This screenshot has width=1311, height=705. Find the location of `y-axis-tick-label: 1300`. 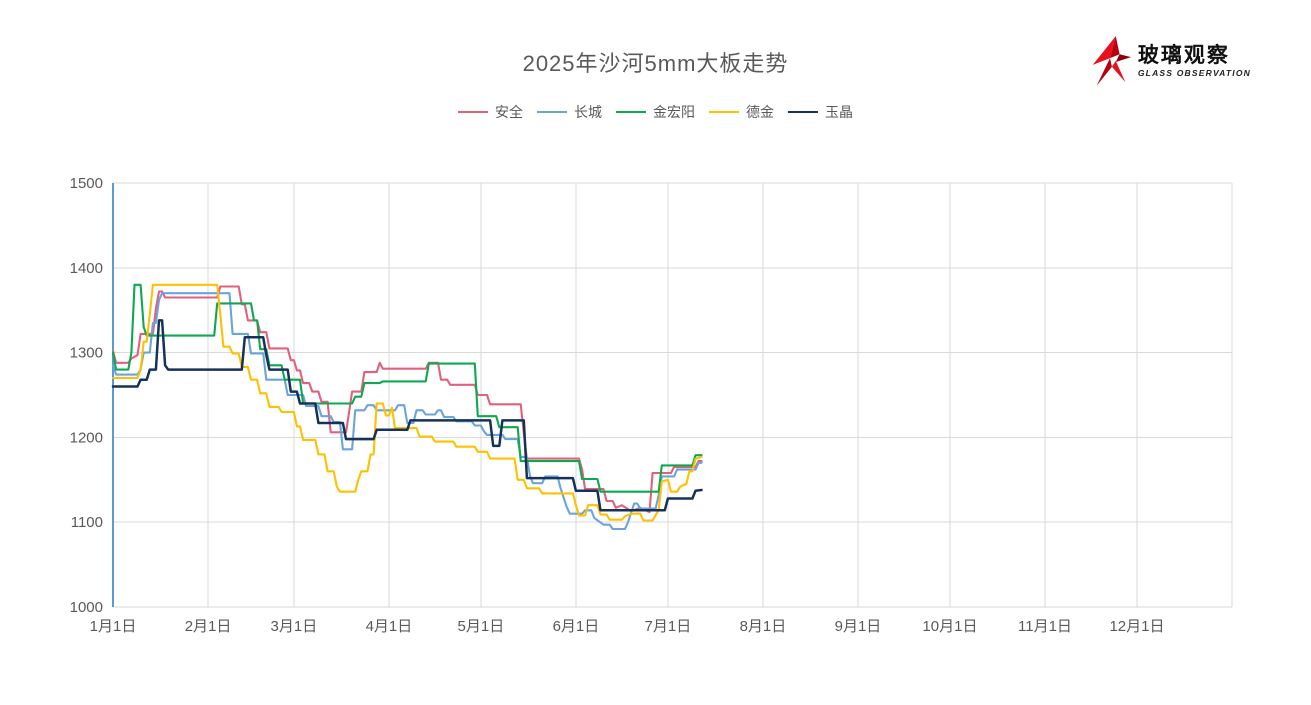

y-axis-tick-label: 1300 is located at coordinates (86, 353).